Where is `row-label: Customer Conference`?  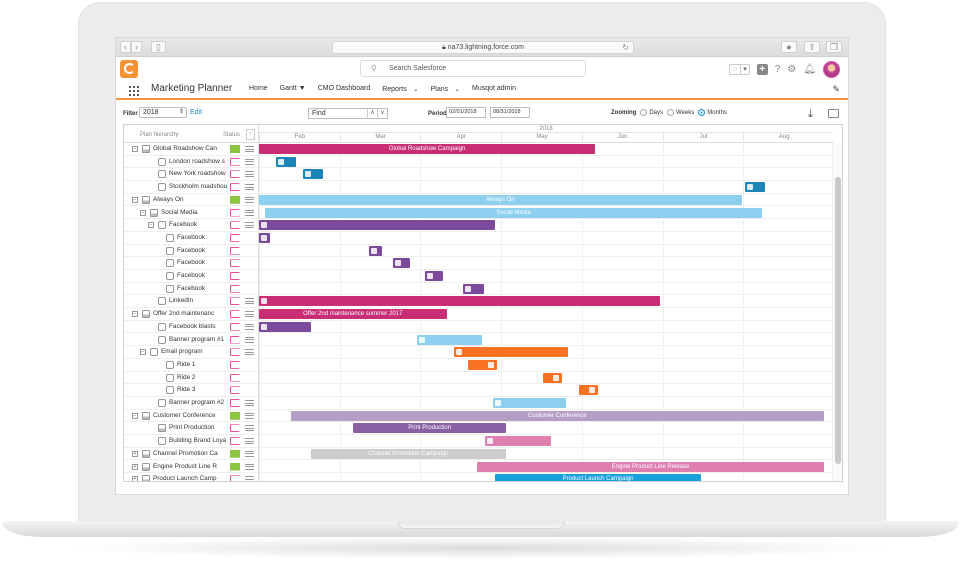
row-label: Customer Conference is located at coordinates (184, 415).